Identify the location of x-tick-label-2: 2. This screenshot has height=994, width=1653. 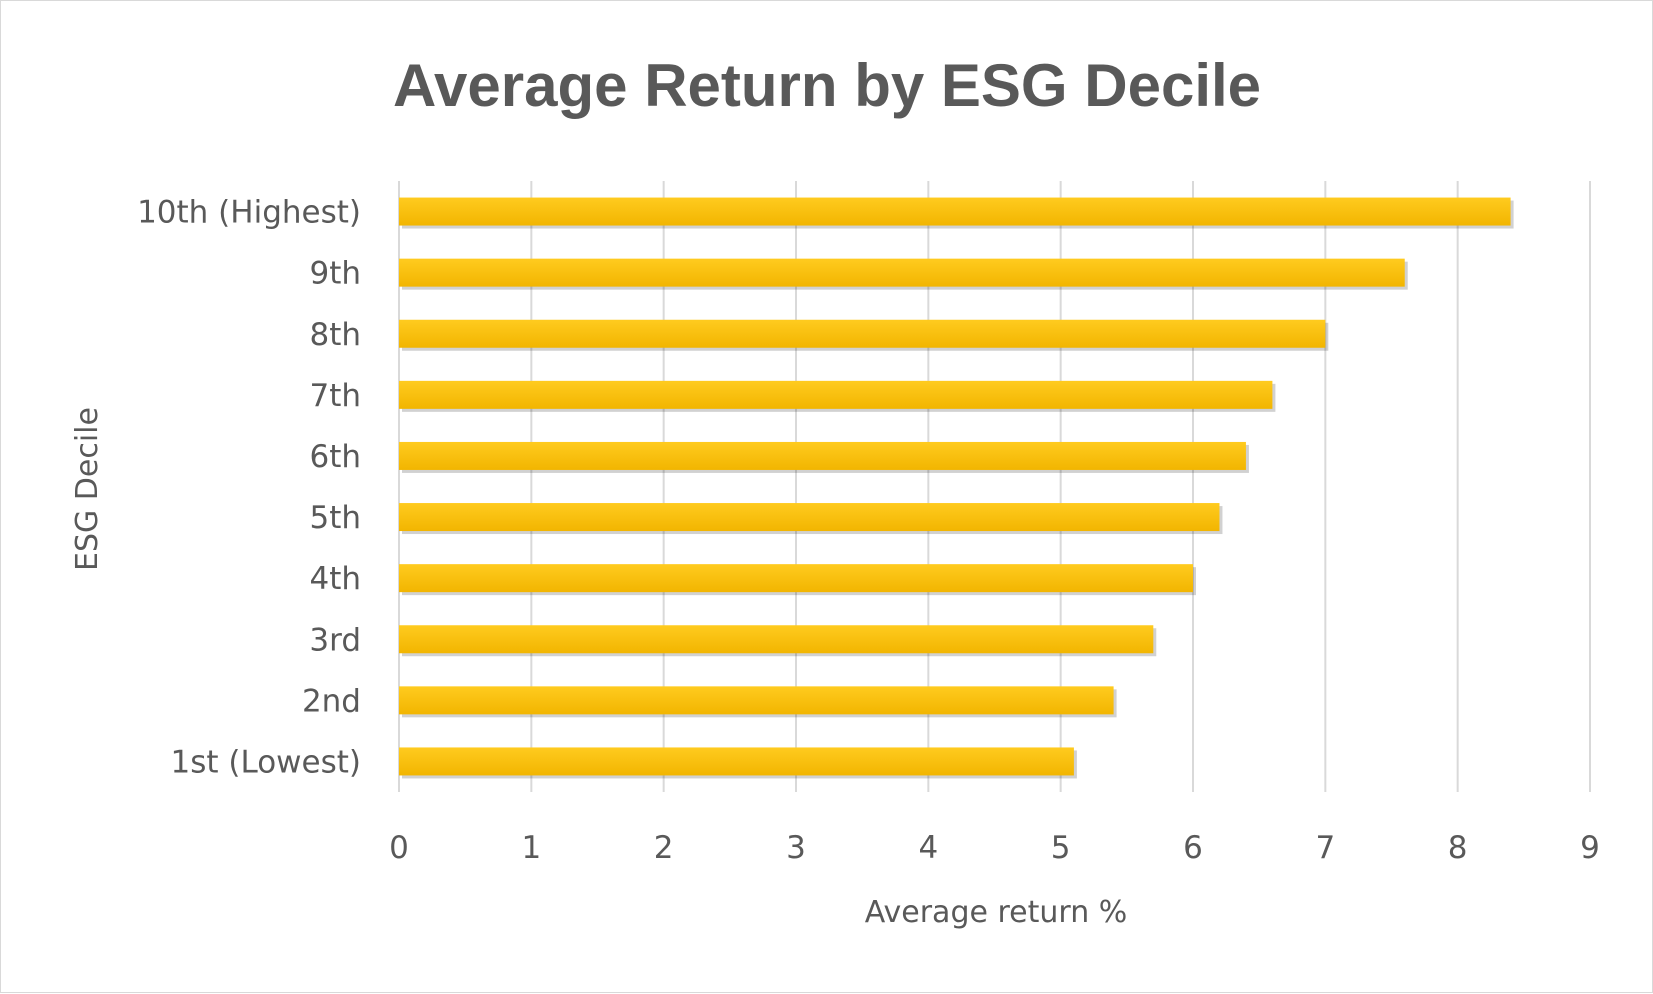
(664, 848).